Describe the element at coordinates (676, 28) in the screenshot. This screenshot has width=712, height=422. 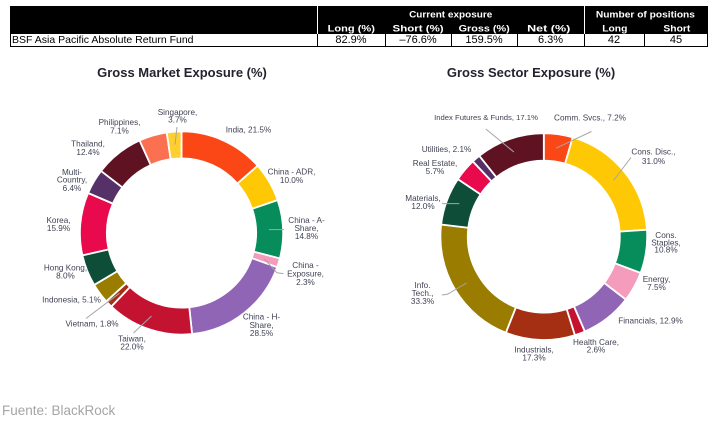
I see `svg-text: Short` at that location.